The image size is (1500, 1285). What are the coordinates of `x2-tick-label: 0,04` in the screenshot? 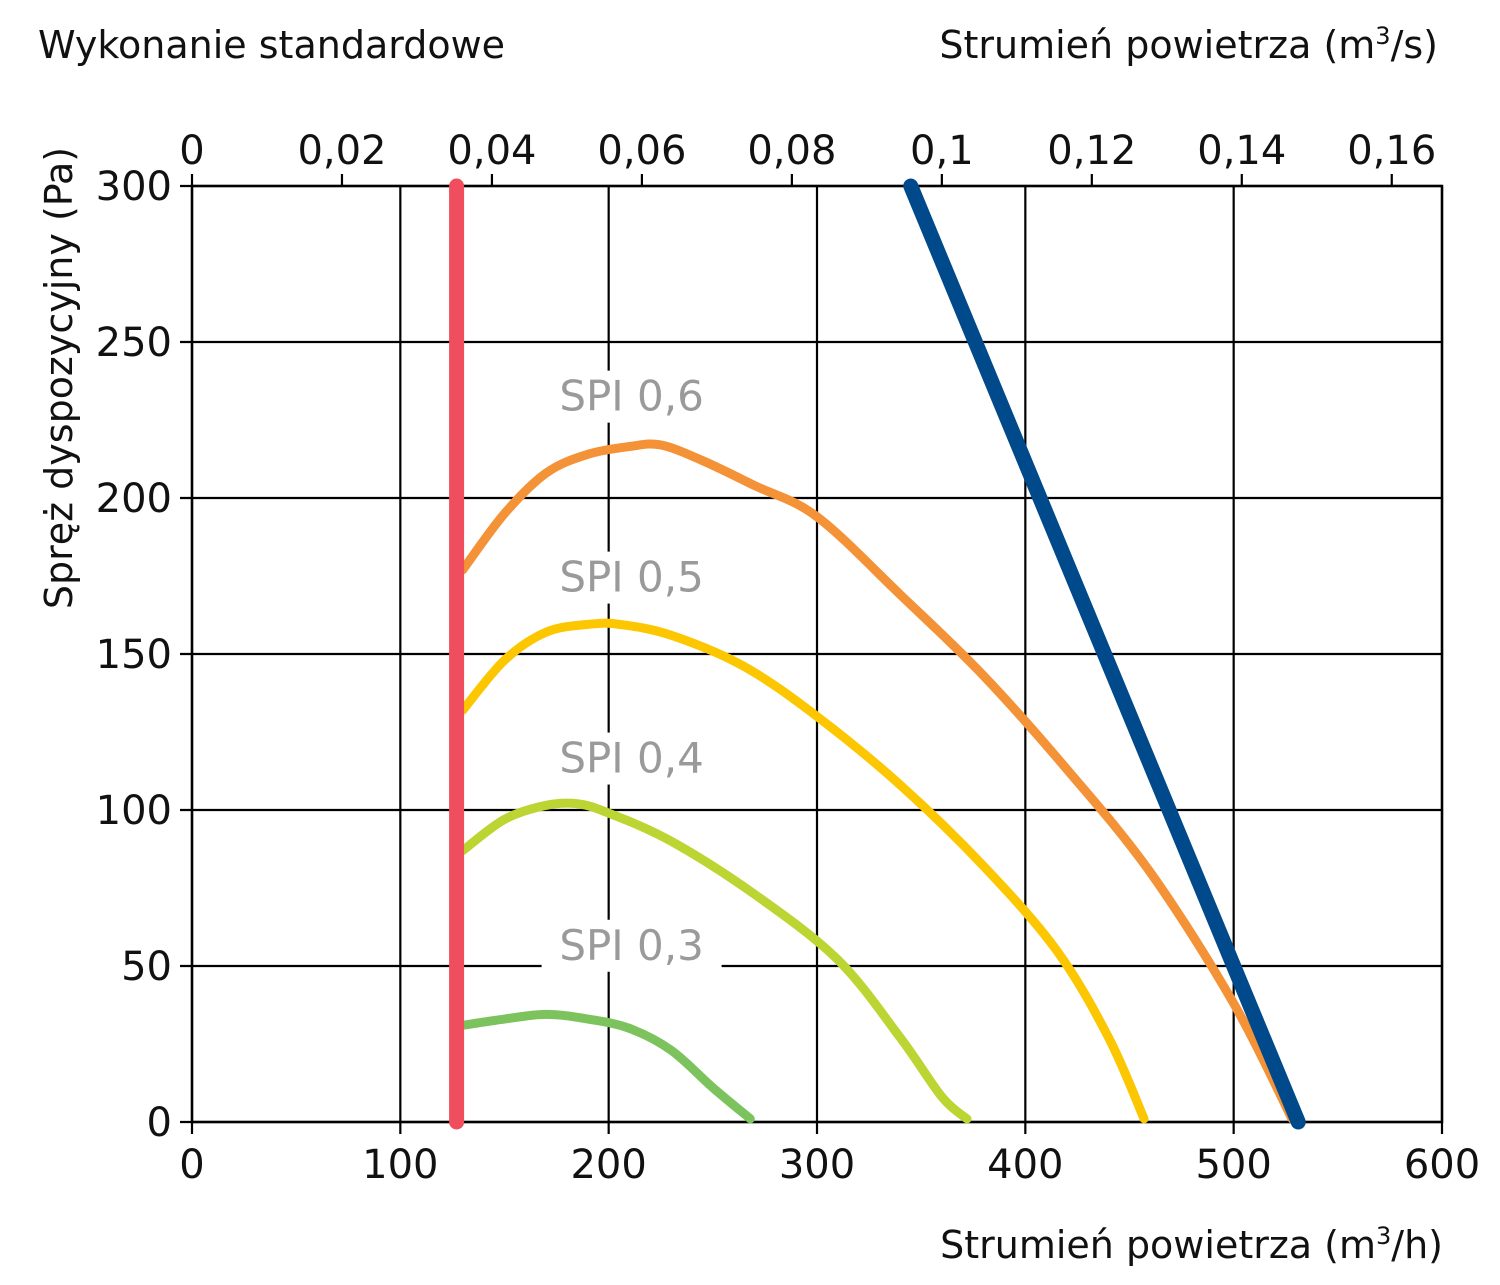 It's located at (491, 151).